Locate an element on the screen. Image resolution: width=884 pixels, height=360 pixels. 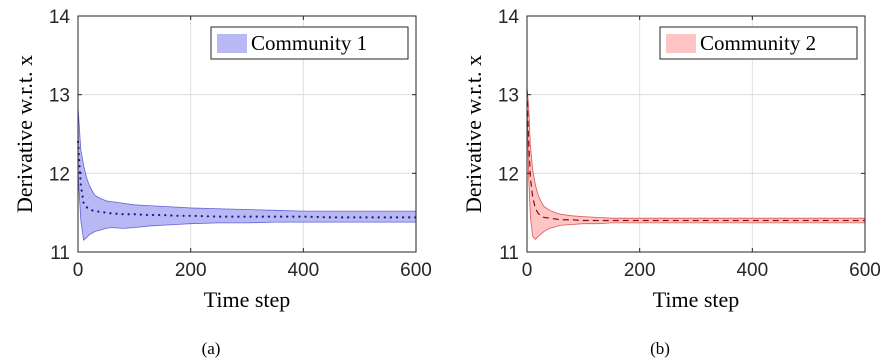
legend-swatch-b is located at coordinates (681, 43).